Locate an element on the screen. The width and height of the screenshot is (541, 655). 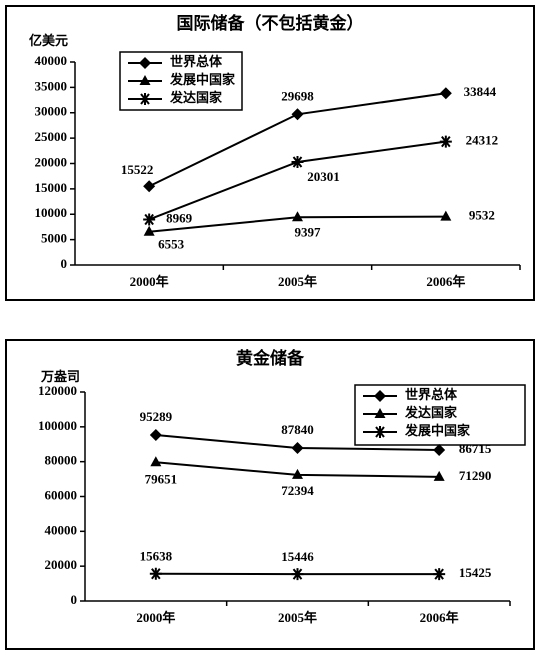
chart-title: 黄金储备 is located at coordinates (270, 358).